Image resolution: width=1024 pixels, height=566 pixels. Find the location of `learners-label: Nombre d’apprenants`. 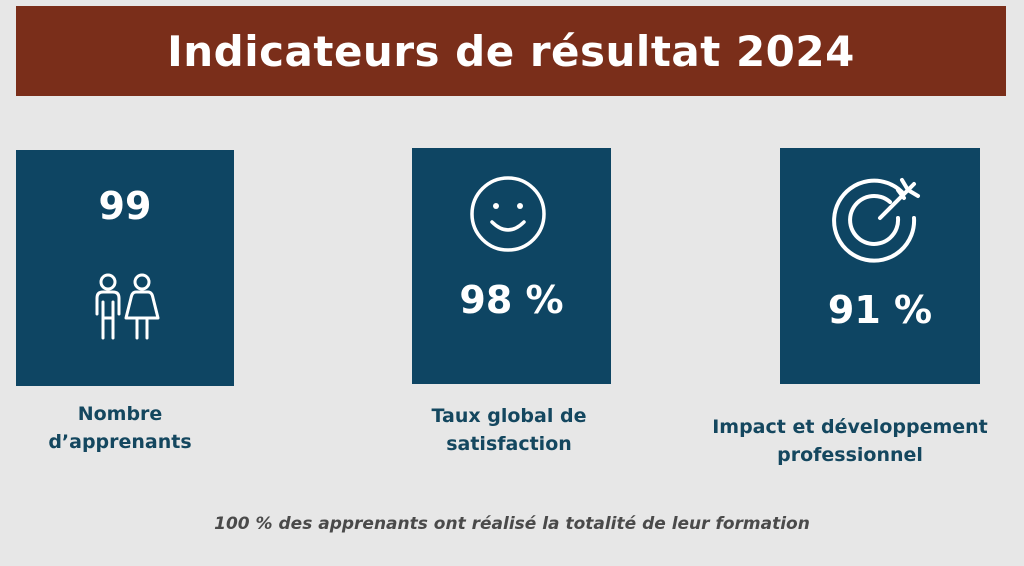

learners-label: Nombre d’apprenants is located at coordinates (120, 428).